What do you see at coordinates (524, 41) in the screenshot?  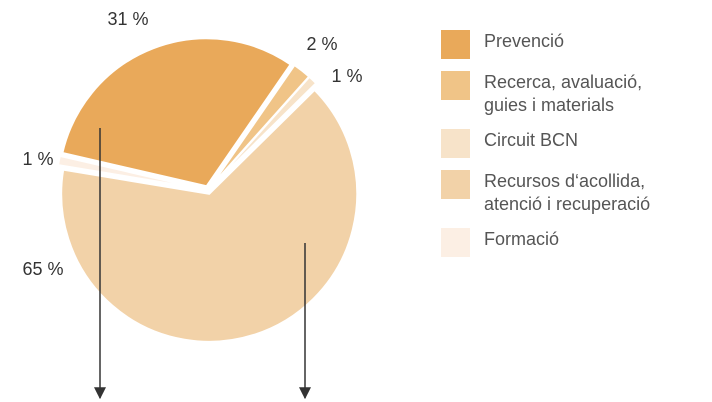 I see `legend-label: Prevenció` at bounding box center [524, 41].